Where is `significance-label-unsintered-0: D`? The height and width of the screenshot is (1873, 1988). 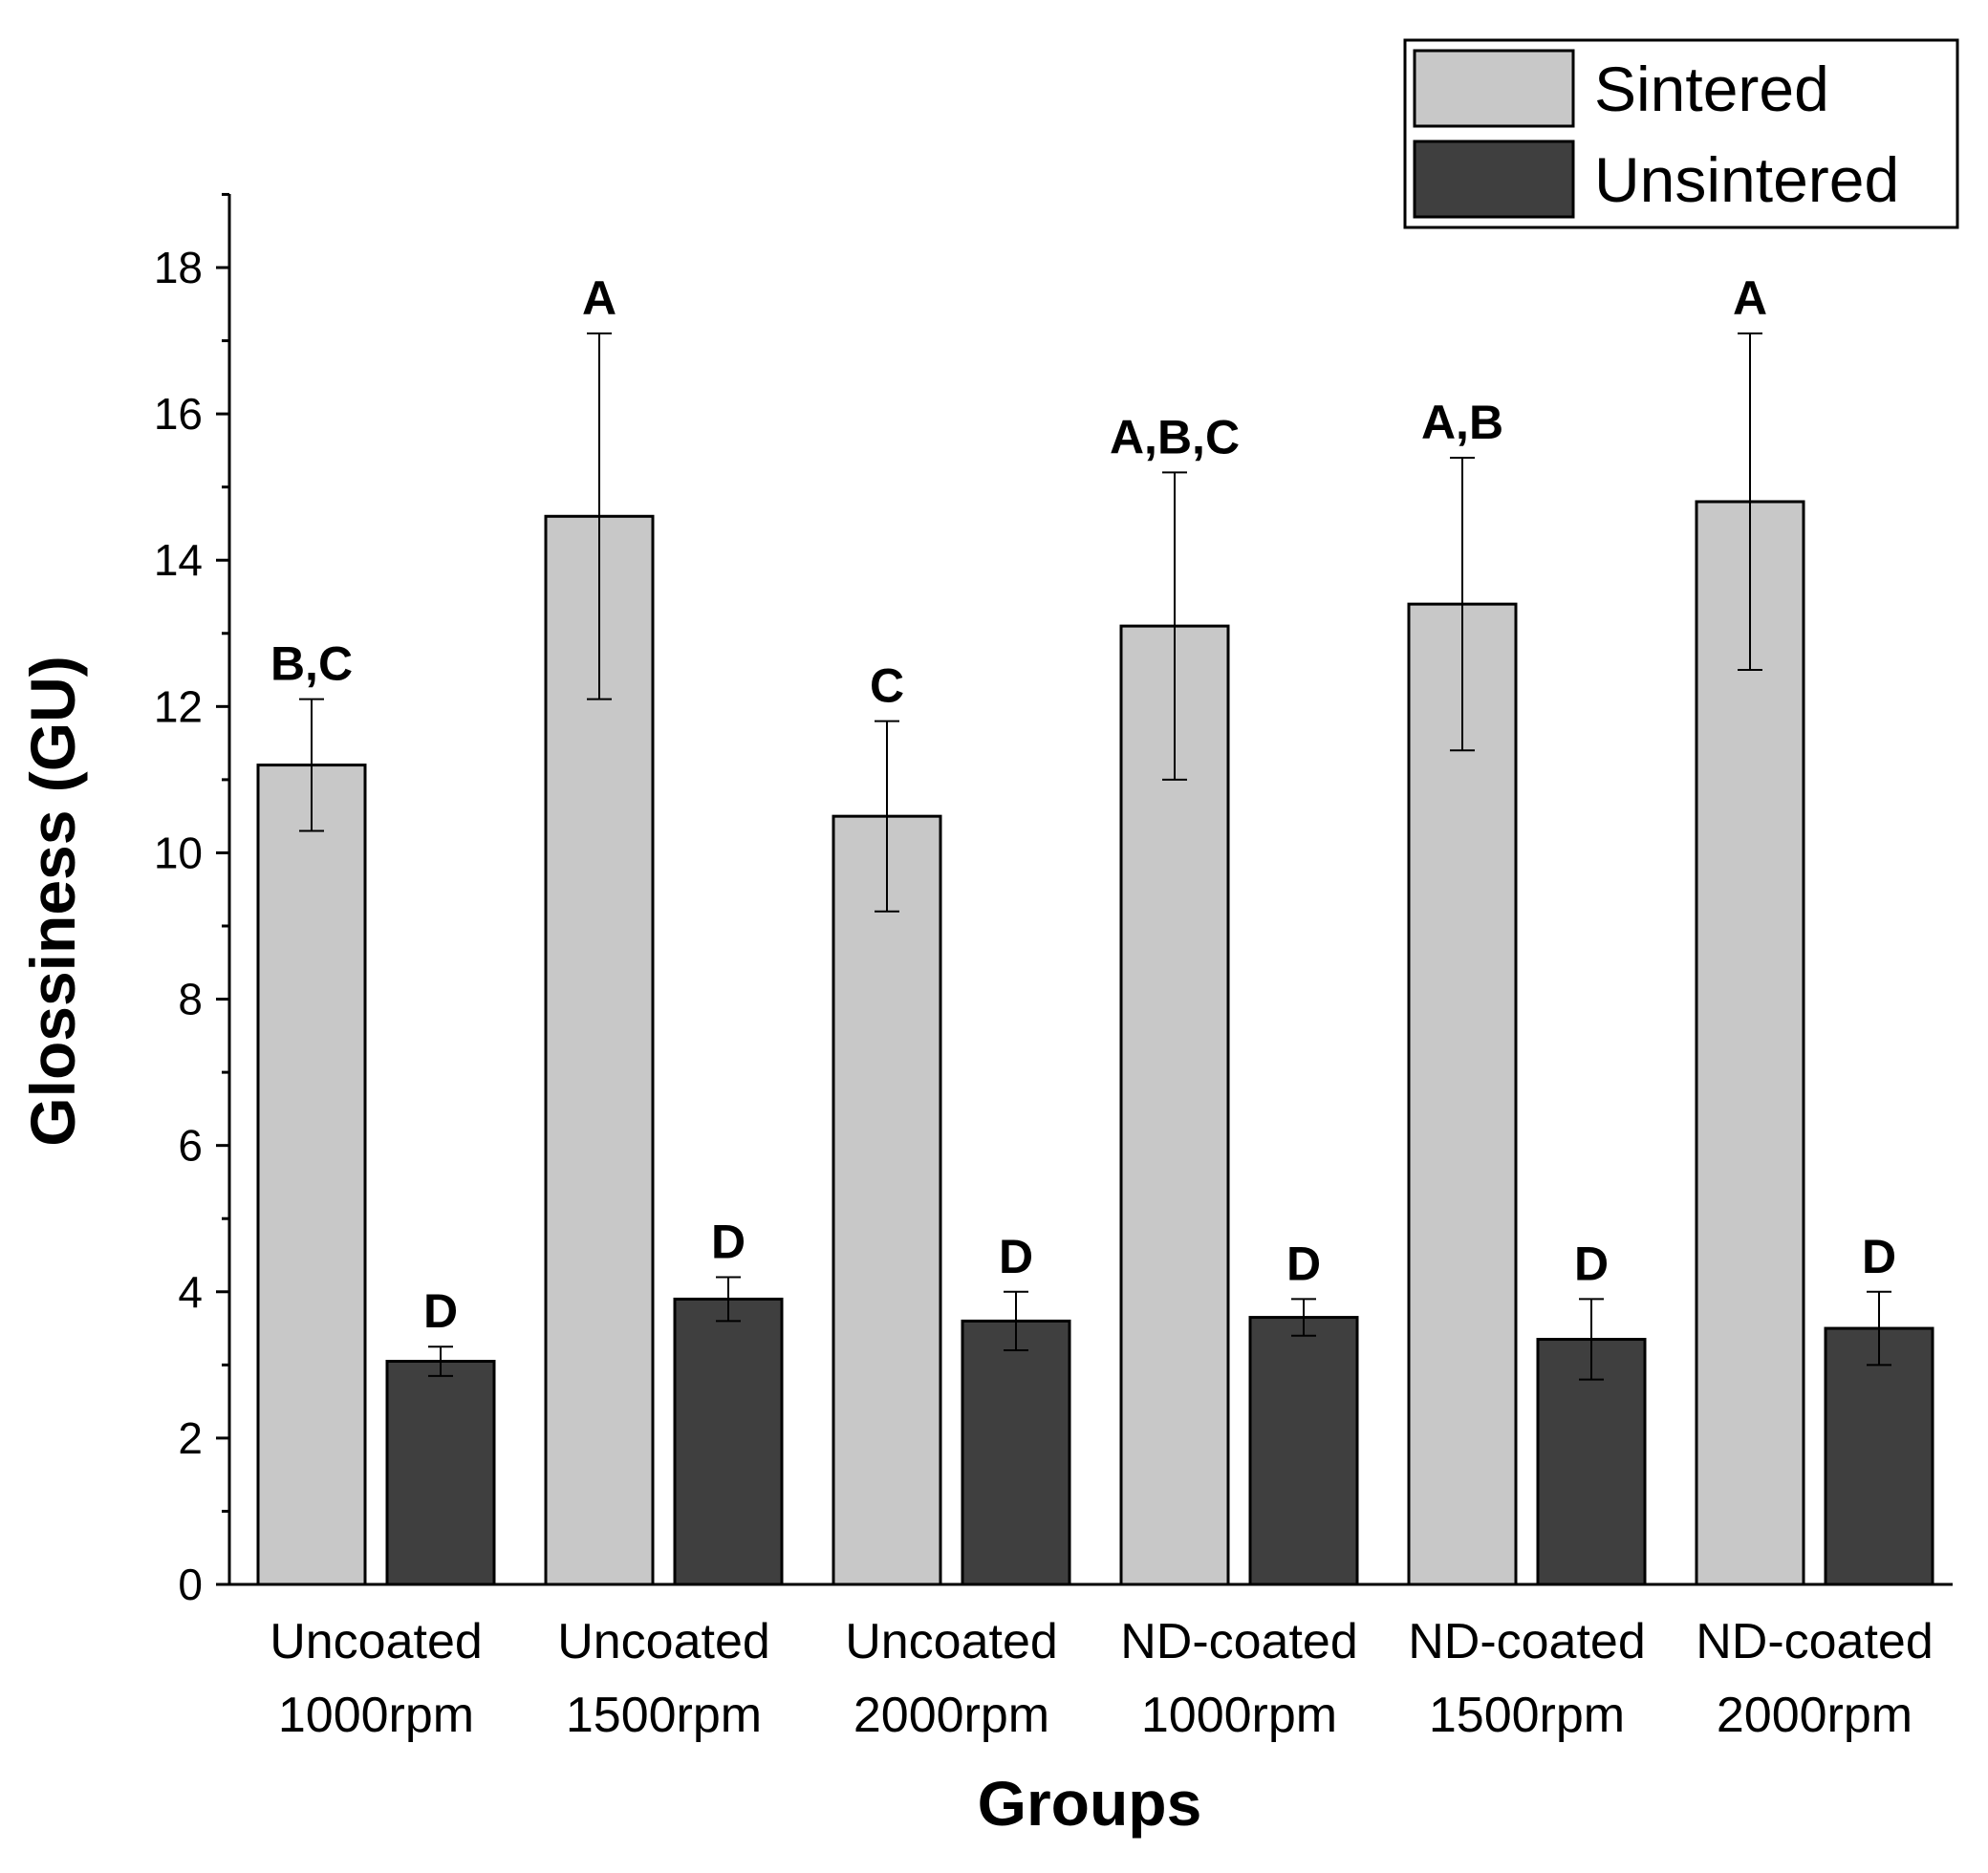
significance-label-unsintered-0: D is located at coordinates (441, 1311).